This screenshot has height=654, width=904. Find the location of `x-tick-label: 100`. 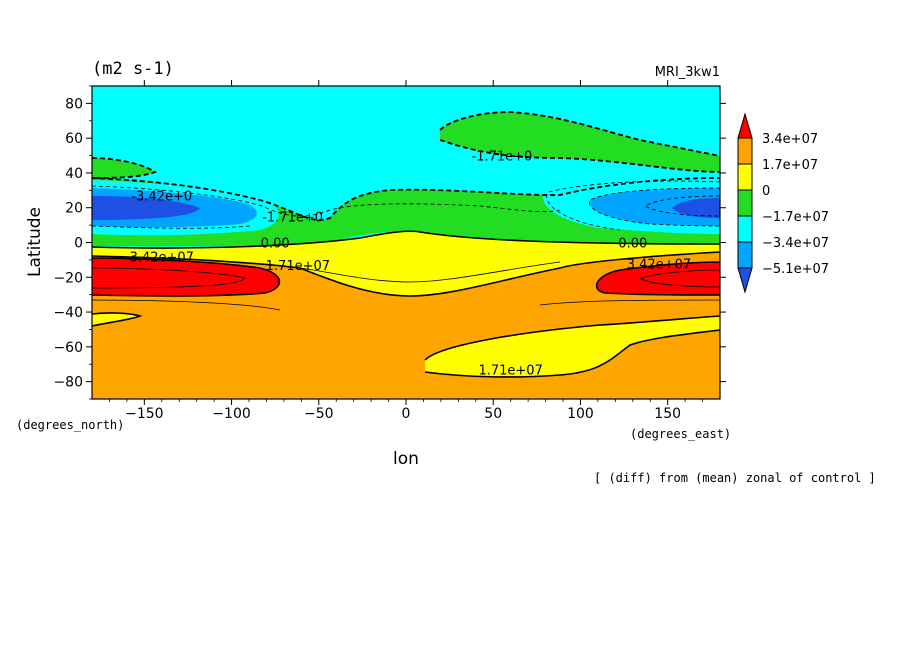

x-tick-label: 100 is located at coordinates (580, 414).